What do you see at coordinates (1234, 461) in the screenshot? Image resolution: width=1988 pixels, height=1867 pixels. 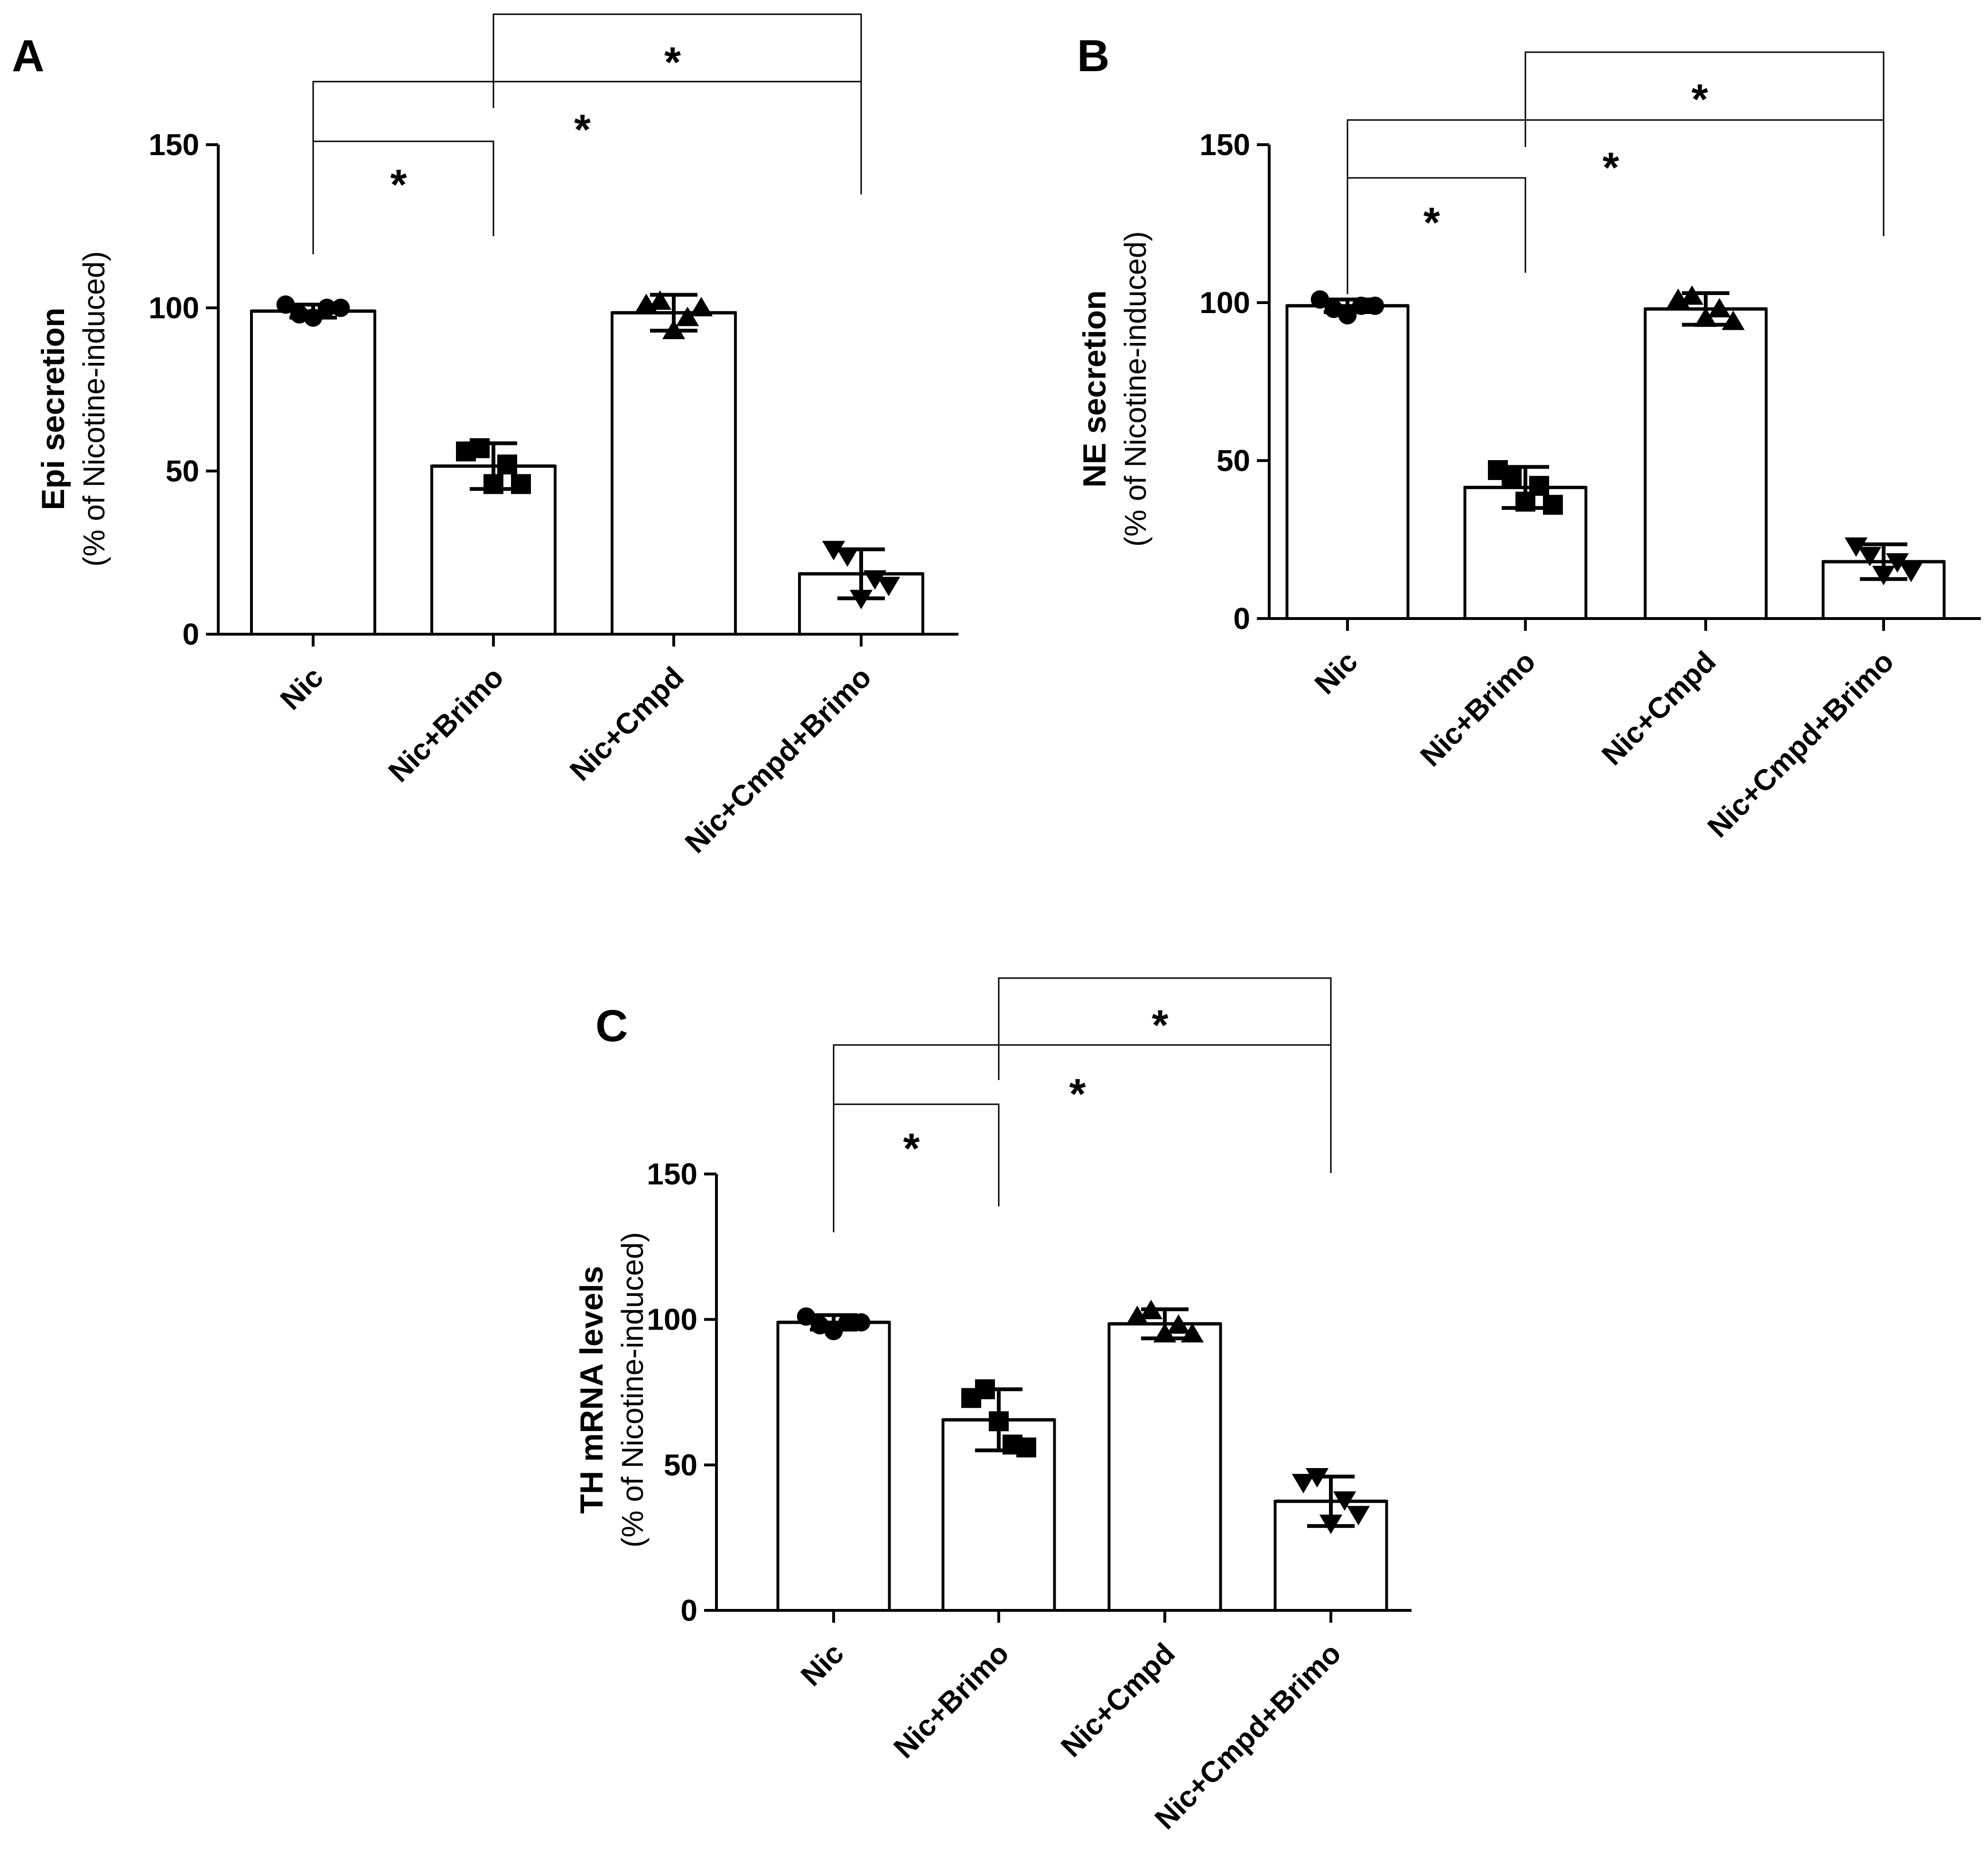 I see `panel-b-ytick-label-1: 50` at bounding box center [1234, 461].